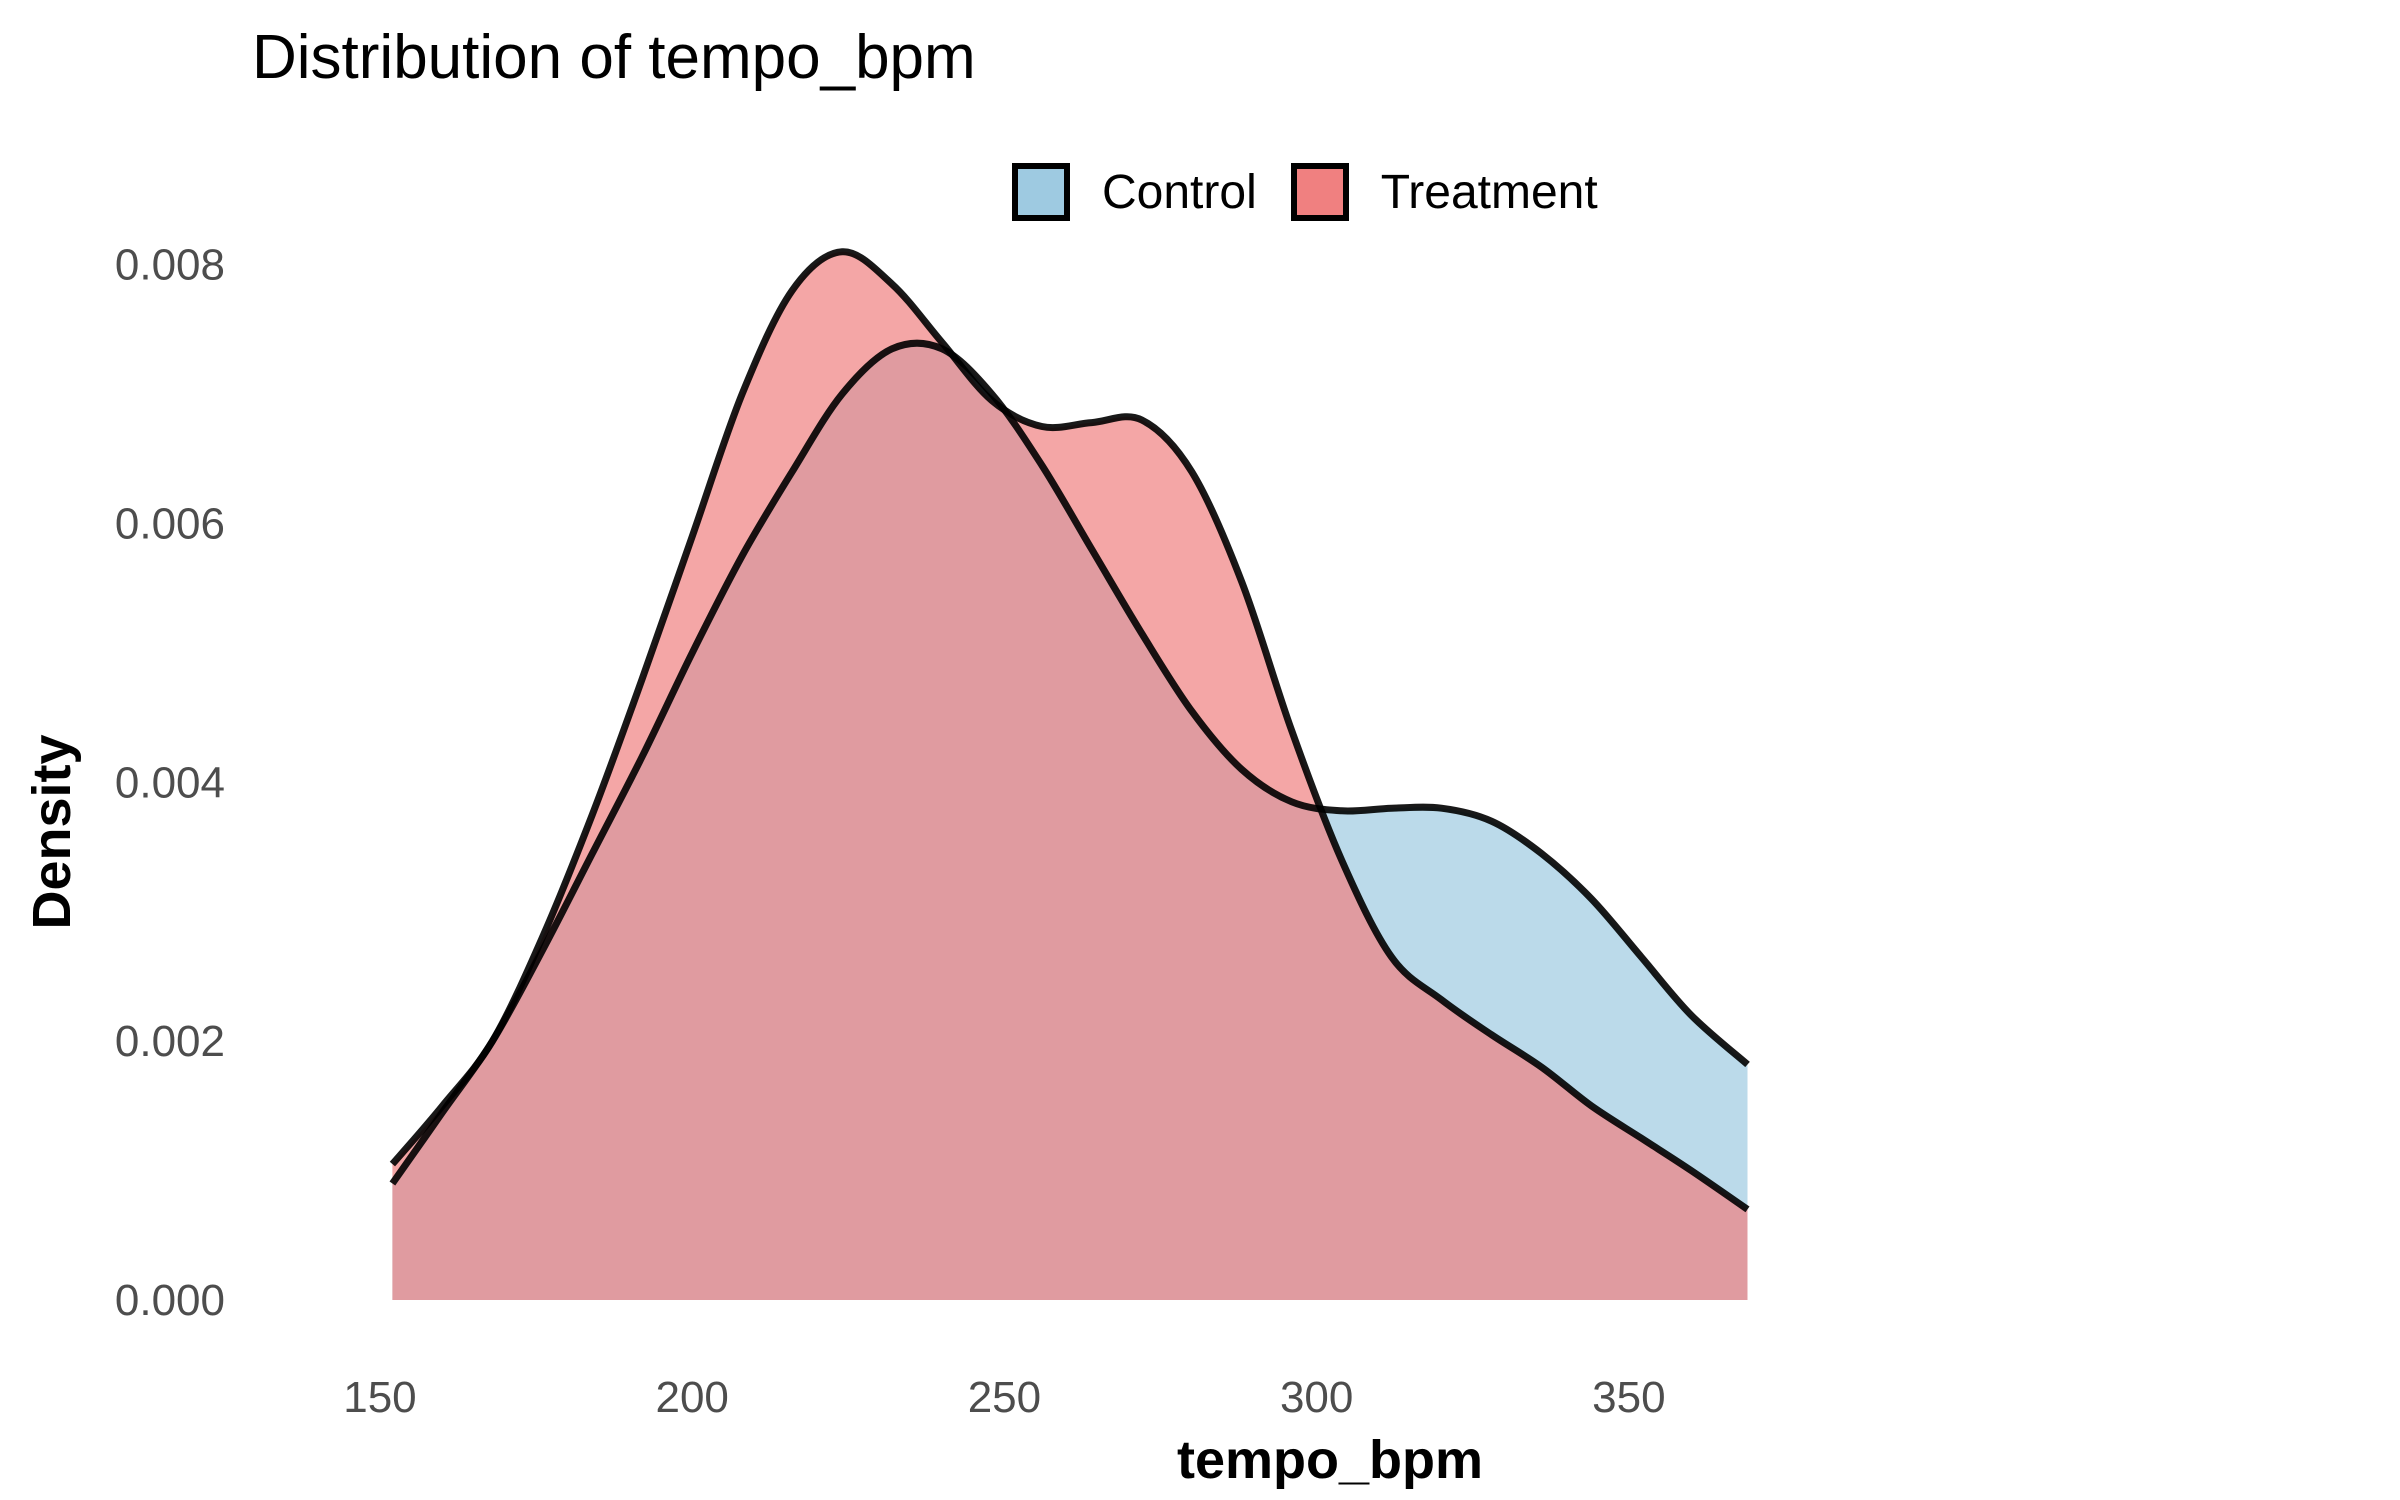  I want to click on y-tick-label: 0.000, so click(170, 1300).